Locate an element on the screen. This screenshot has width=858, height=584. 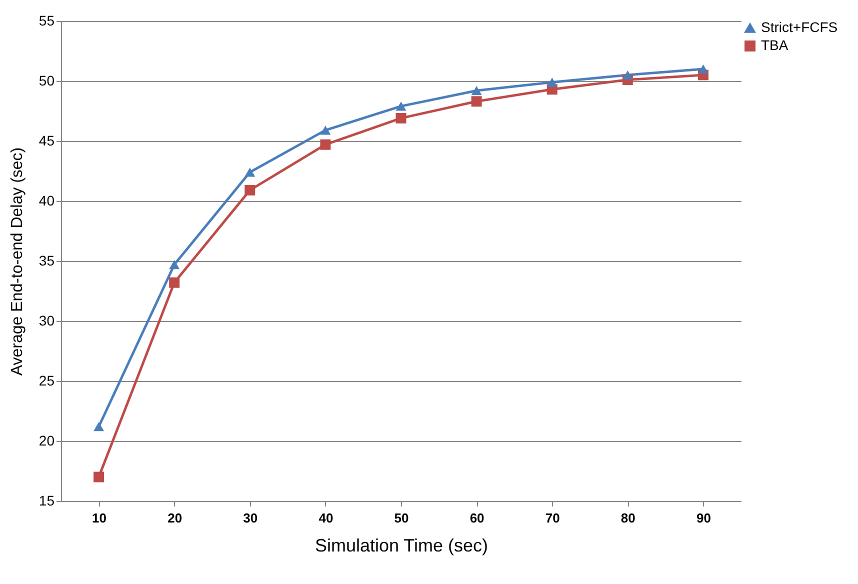
y-tick-label: 45 is located at coordinates (46, 140).